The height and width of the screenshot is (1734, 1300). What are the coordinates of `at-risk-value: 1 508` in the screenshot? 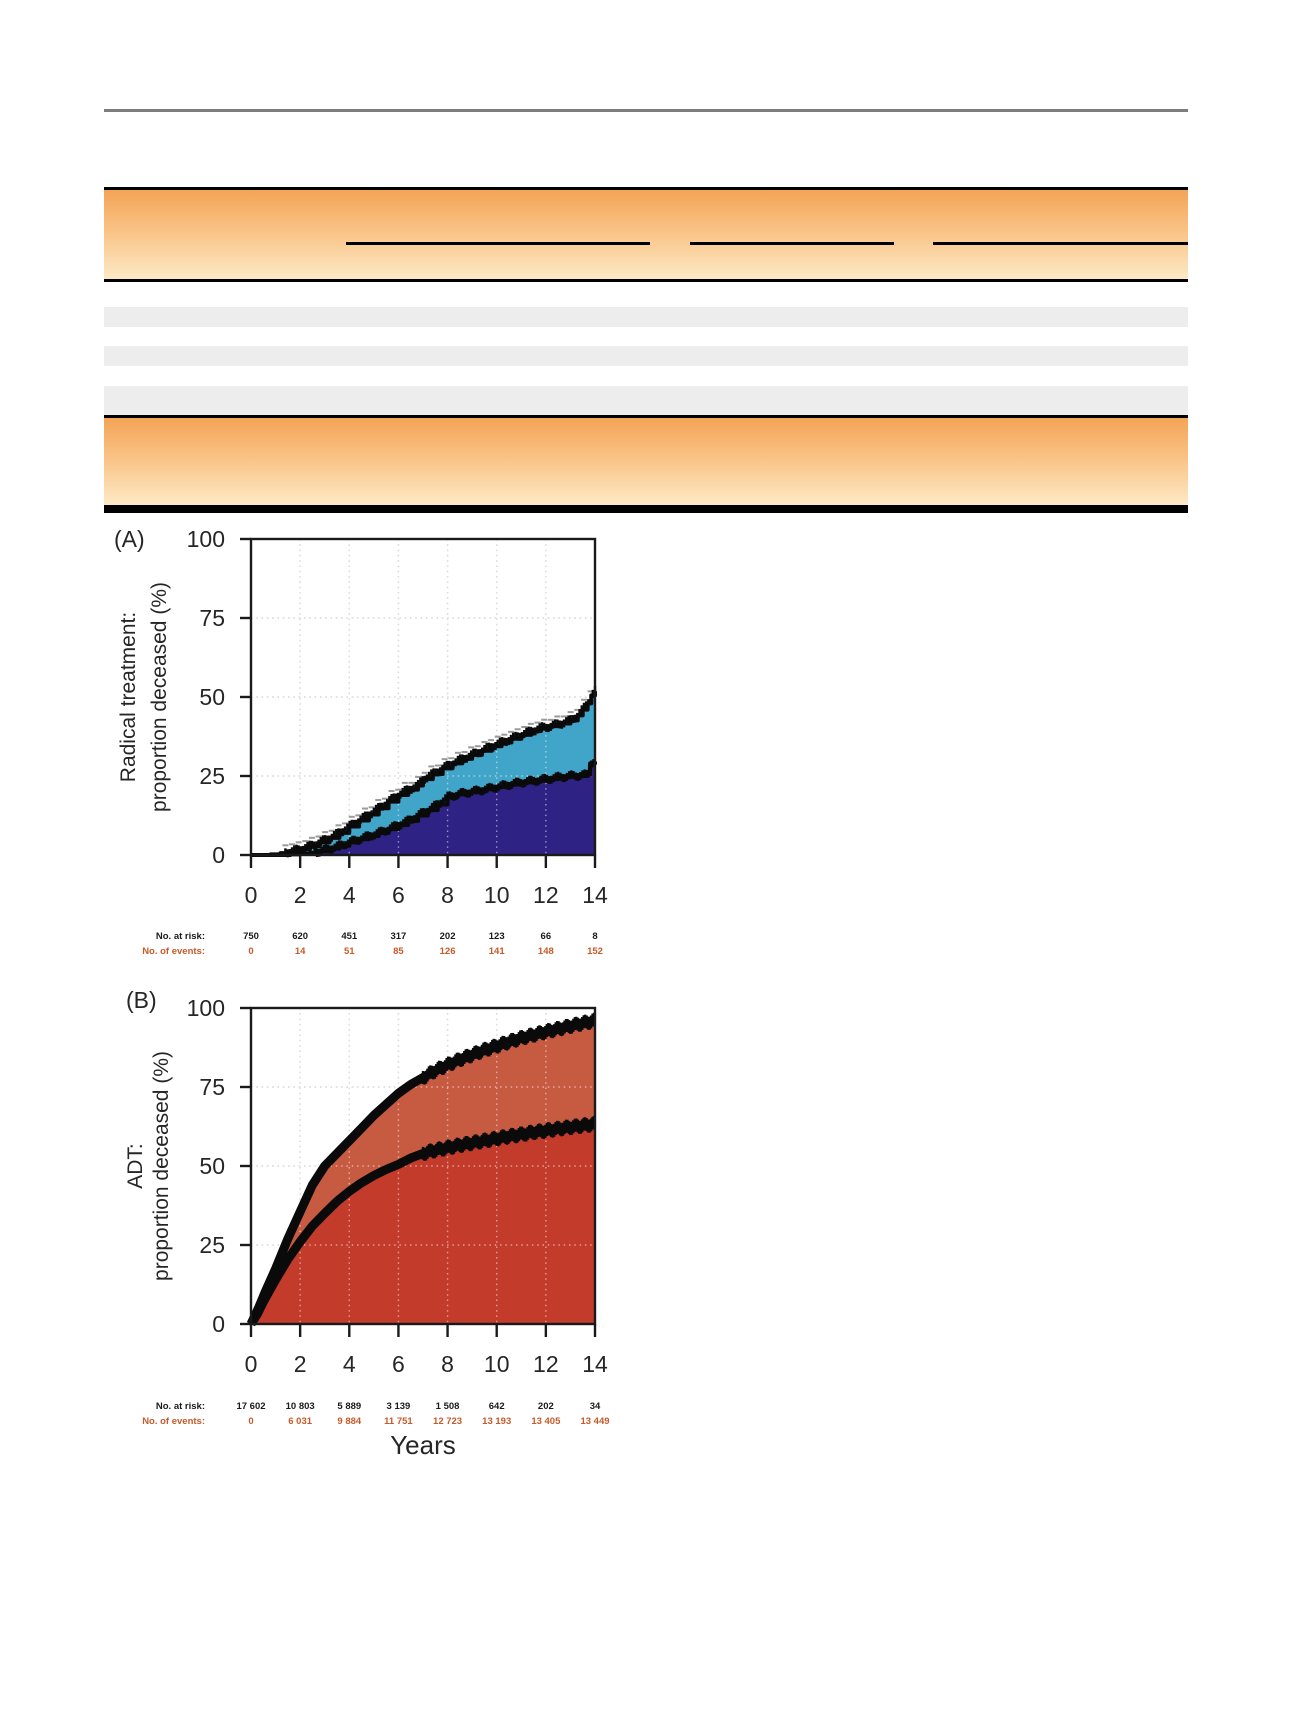 It's located at (447, 1406).